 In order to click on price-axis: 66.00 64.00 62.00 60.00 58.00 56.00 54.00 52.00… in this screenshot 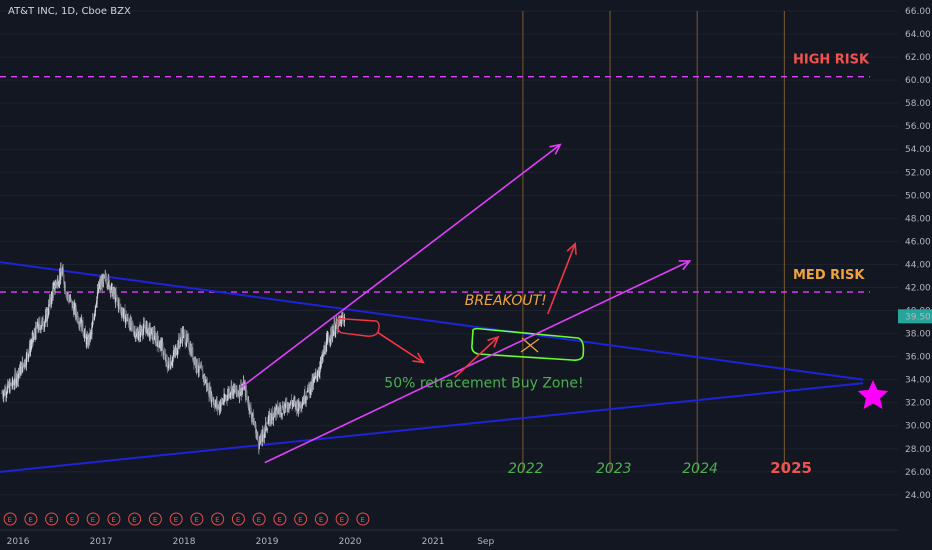, I will do `click(915, 275)`.